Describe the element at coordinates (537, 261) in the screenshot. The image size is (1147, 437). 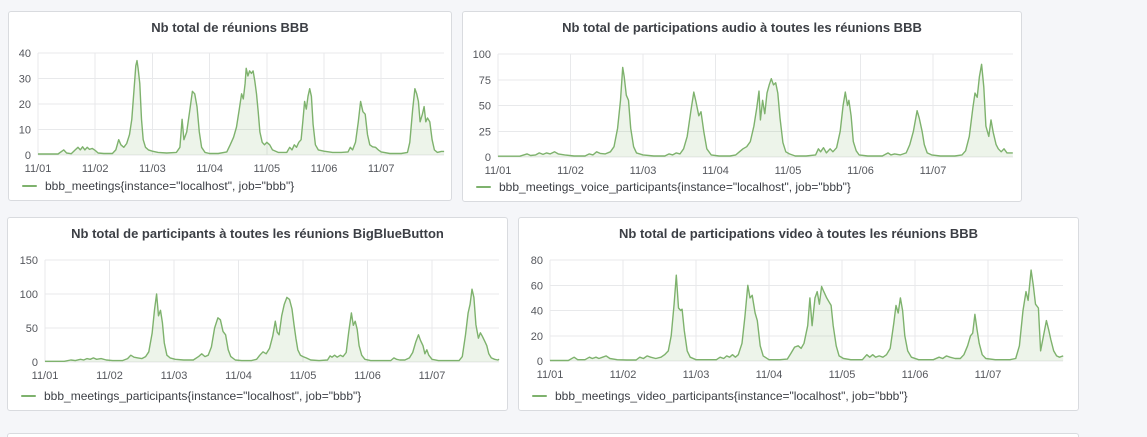
I see `y-tick-label: 80` at that location.